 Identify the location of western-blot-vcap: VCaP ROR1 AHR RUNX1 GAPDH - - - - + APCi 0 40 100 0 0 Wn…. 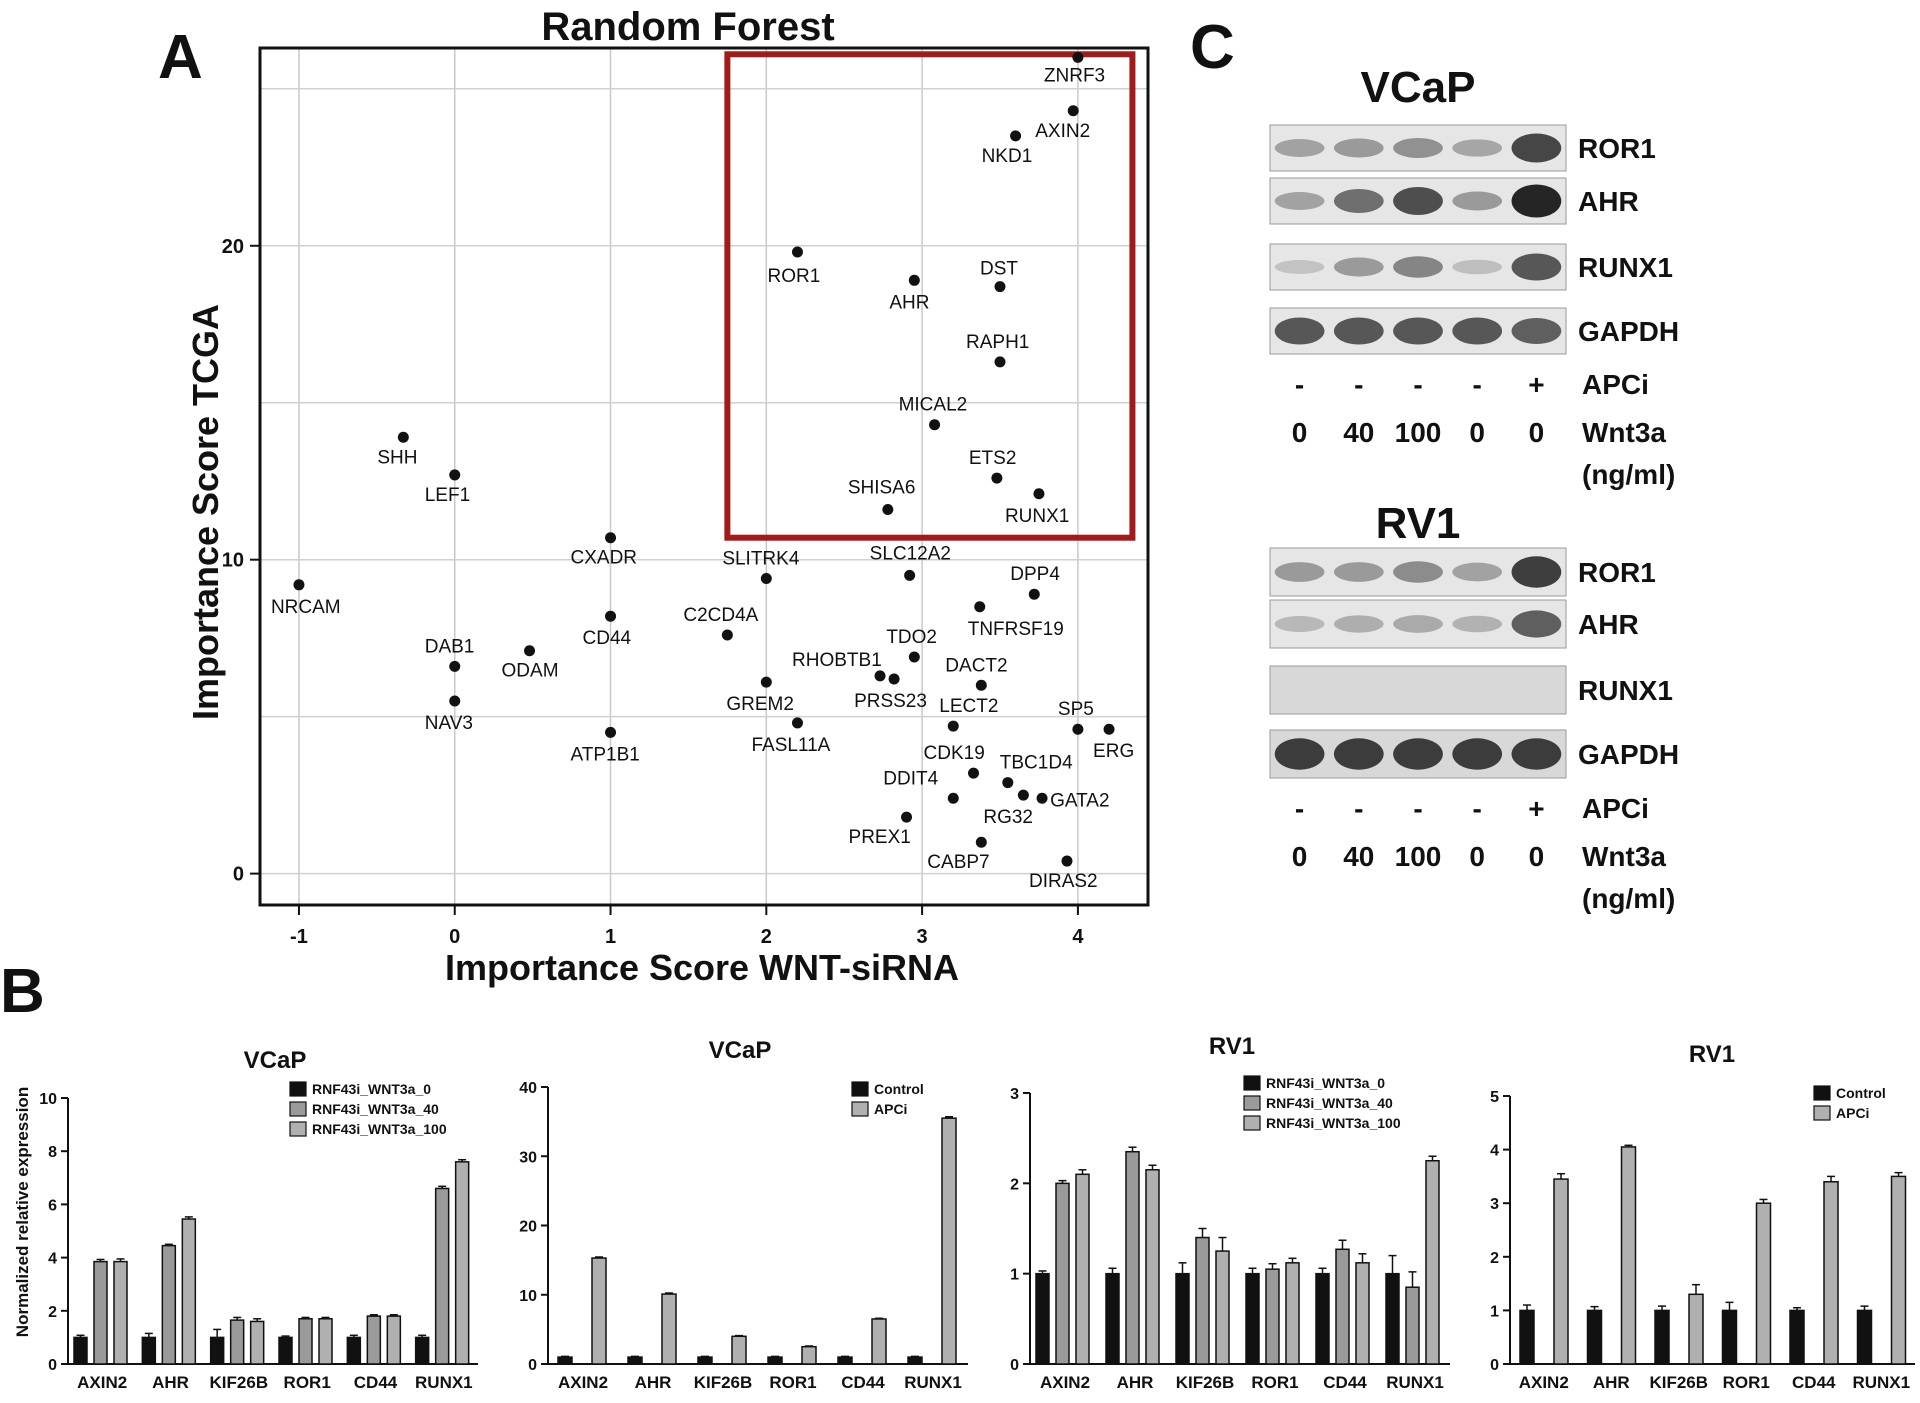
(1474, 276).